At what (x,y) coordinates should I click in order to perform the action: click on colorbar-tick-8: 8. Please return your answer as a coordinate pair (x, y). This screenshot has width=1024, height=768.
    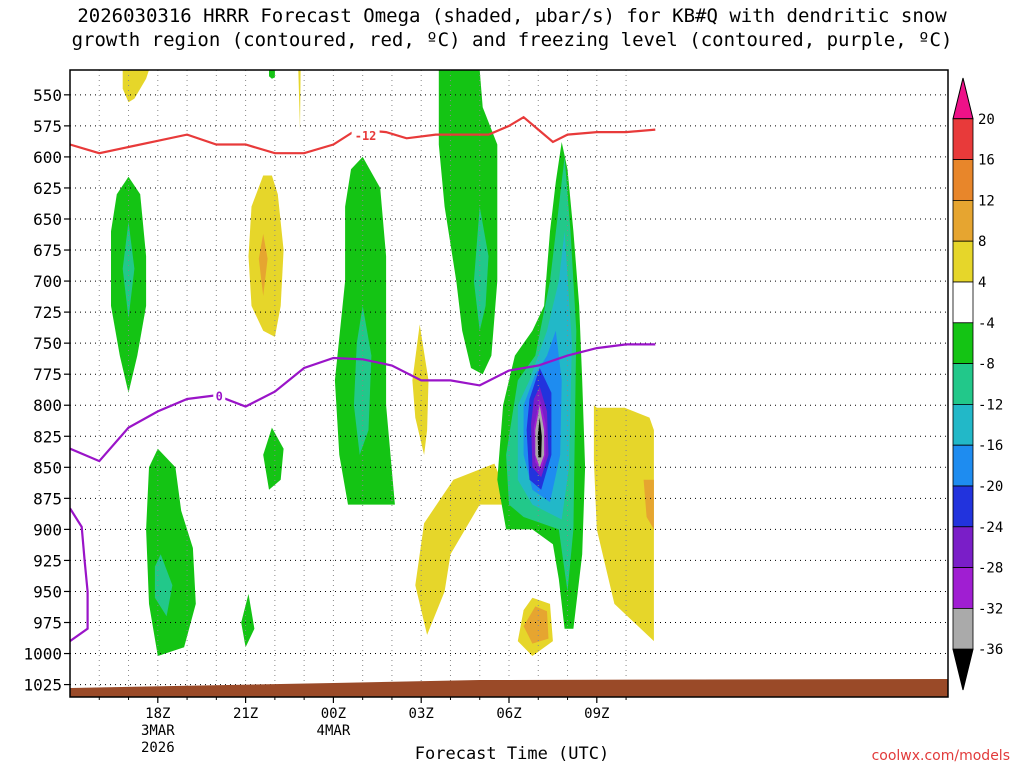
    Looking at the image, I should click on (982, 242).